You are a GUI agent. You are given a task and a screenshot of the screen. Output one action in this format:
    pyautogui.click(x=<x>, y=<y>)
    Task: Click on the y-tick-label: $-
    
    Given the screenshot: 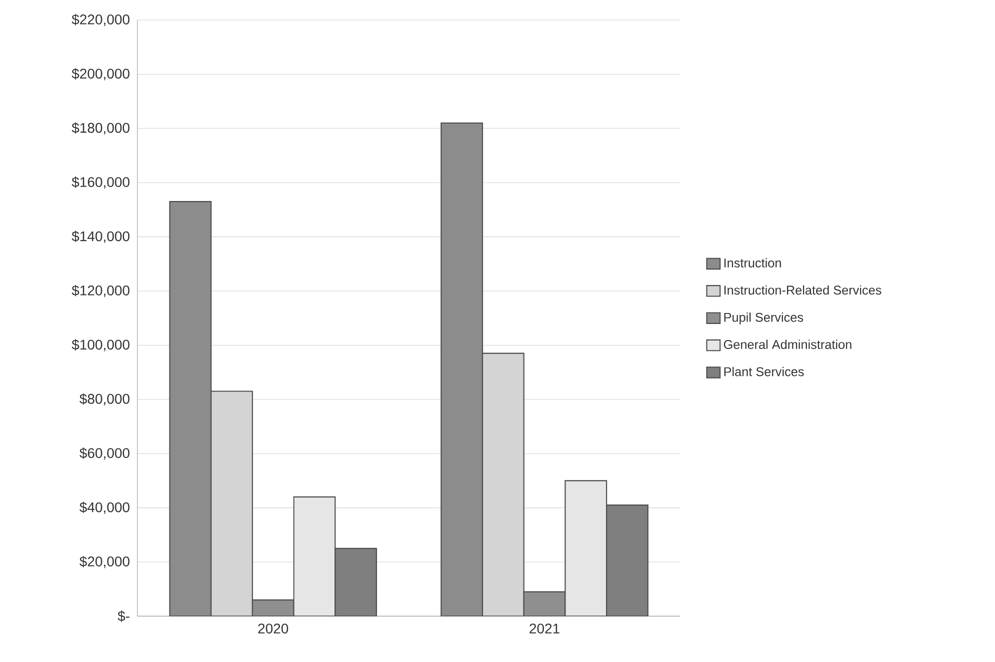 What is the action you would take?
    pyautogui.click(x=124, y=616)
    